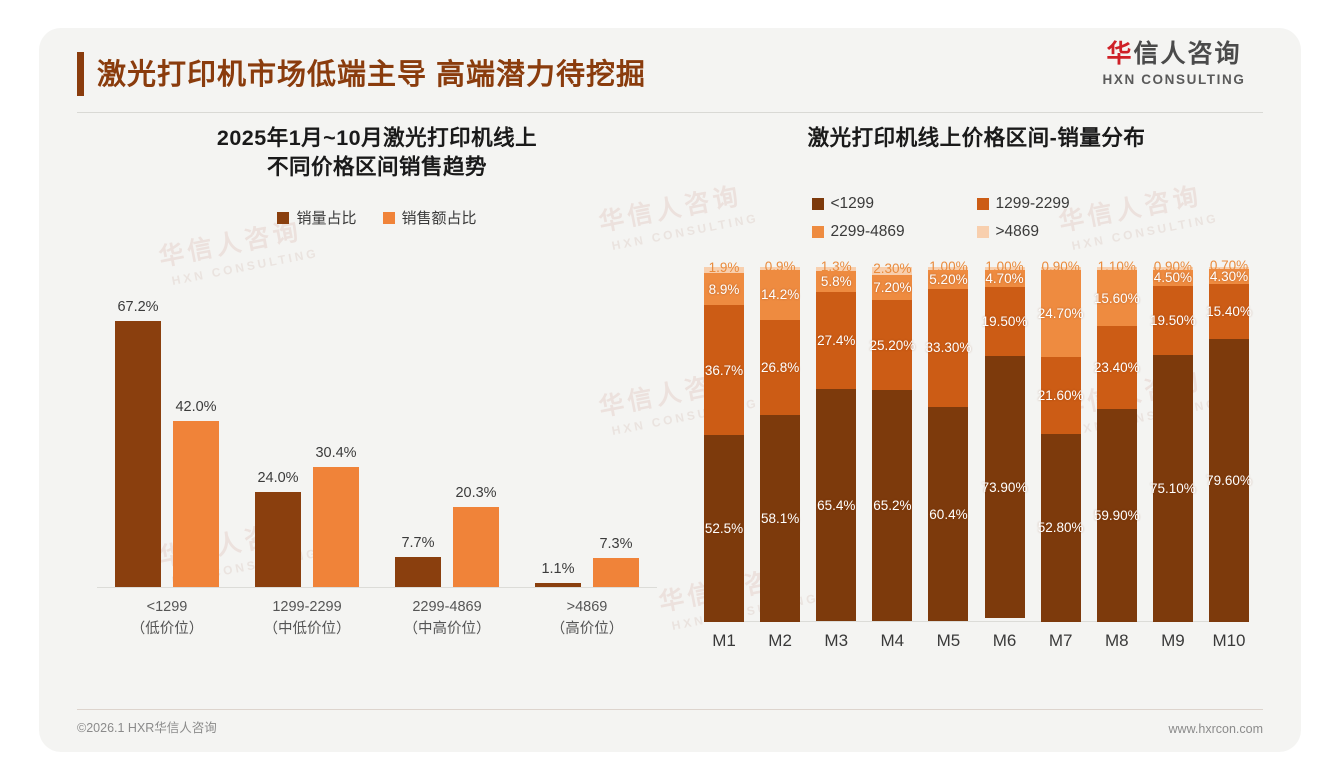 This screenshot has width=1340, height=780. Describe the element at coordinates (724, 267) in the screenshot. I see `stack-segment: 1.9%` at that location.